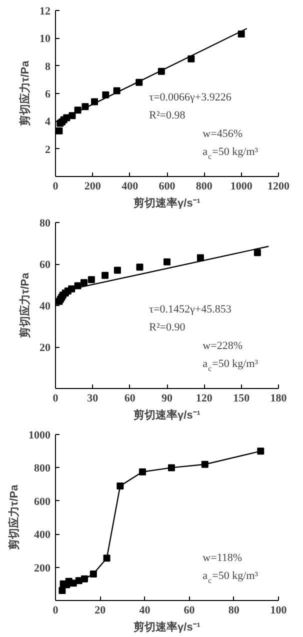 The image size is (303, 637). I want to click on y-tick-label: 80, so click(45, 224).